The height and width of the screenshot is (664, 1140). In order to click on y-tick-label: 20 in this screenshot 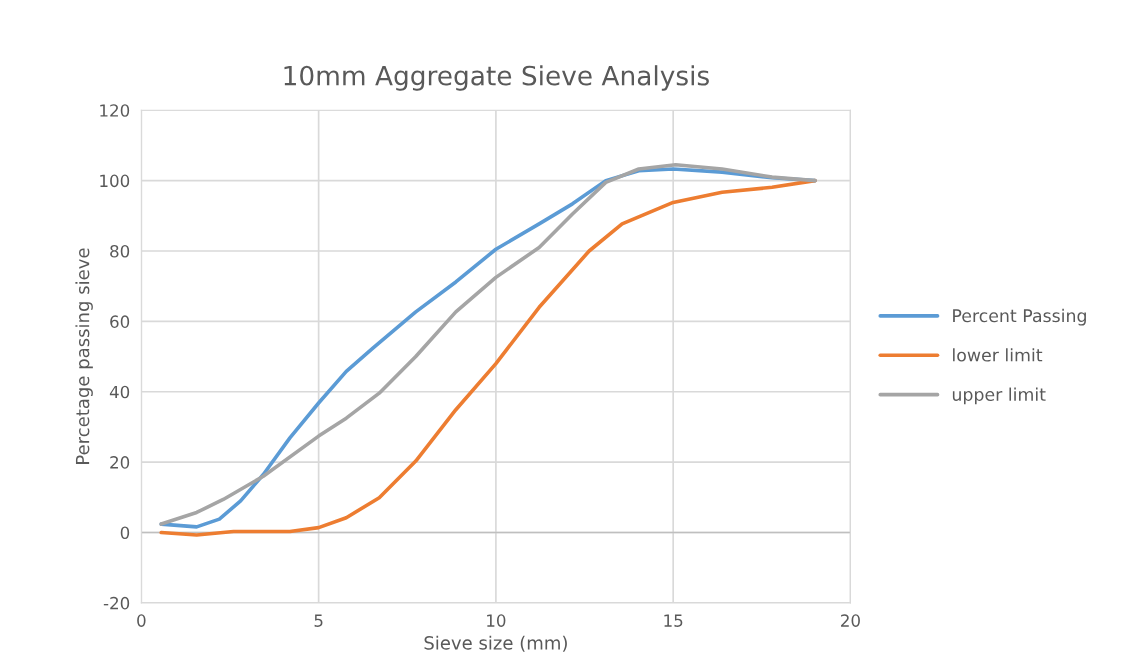, I will do `click(120, 462)`.